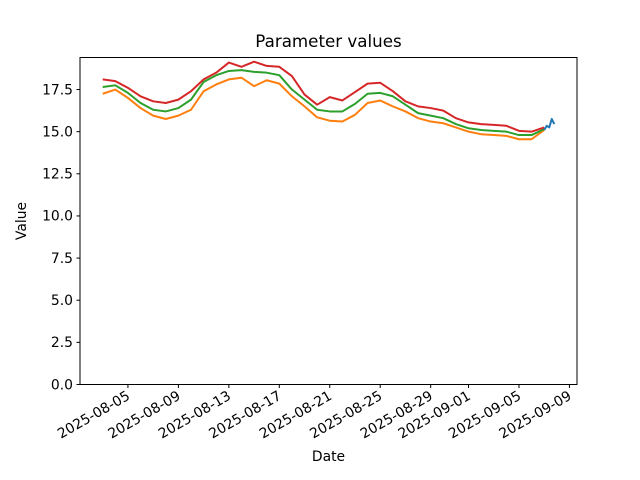  What do you see at coordinates (323, 108) in the screenshot?
I see `line-series-orange` at bounding box center [323, 108].